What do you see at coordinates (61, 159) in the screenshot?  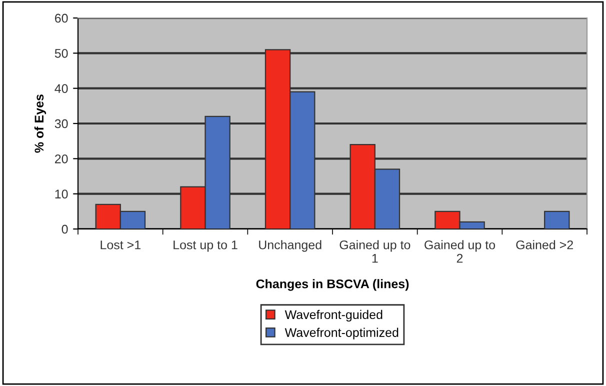 I see `y-tick-label: 20` at bounding box center [61, 159].